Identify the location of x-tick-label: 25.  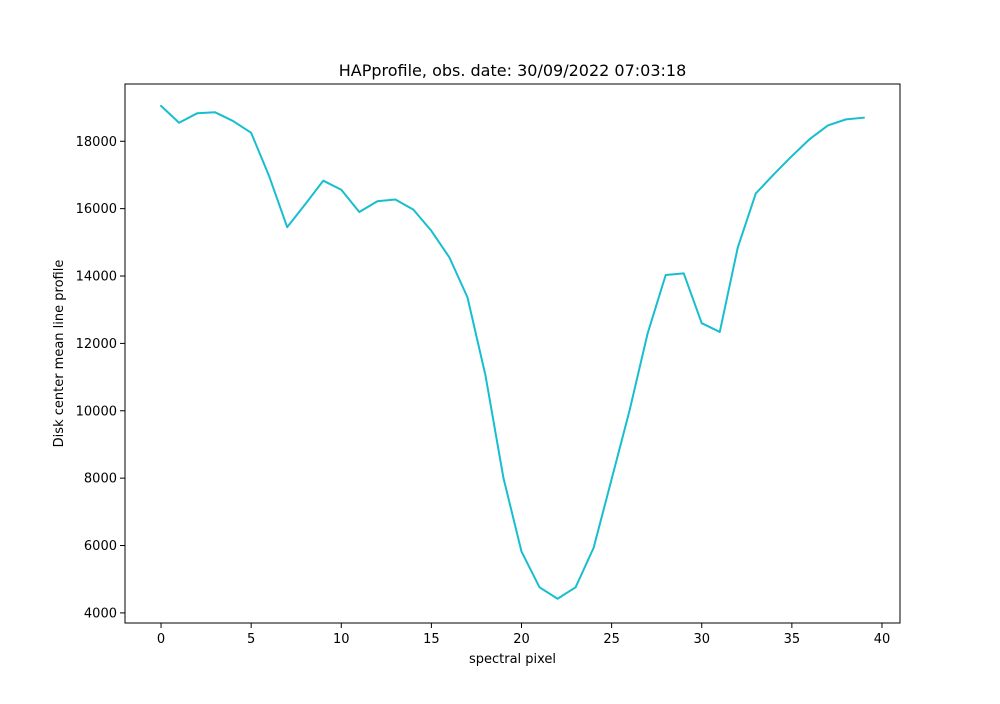
(611, 639).